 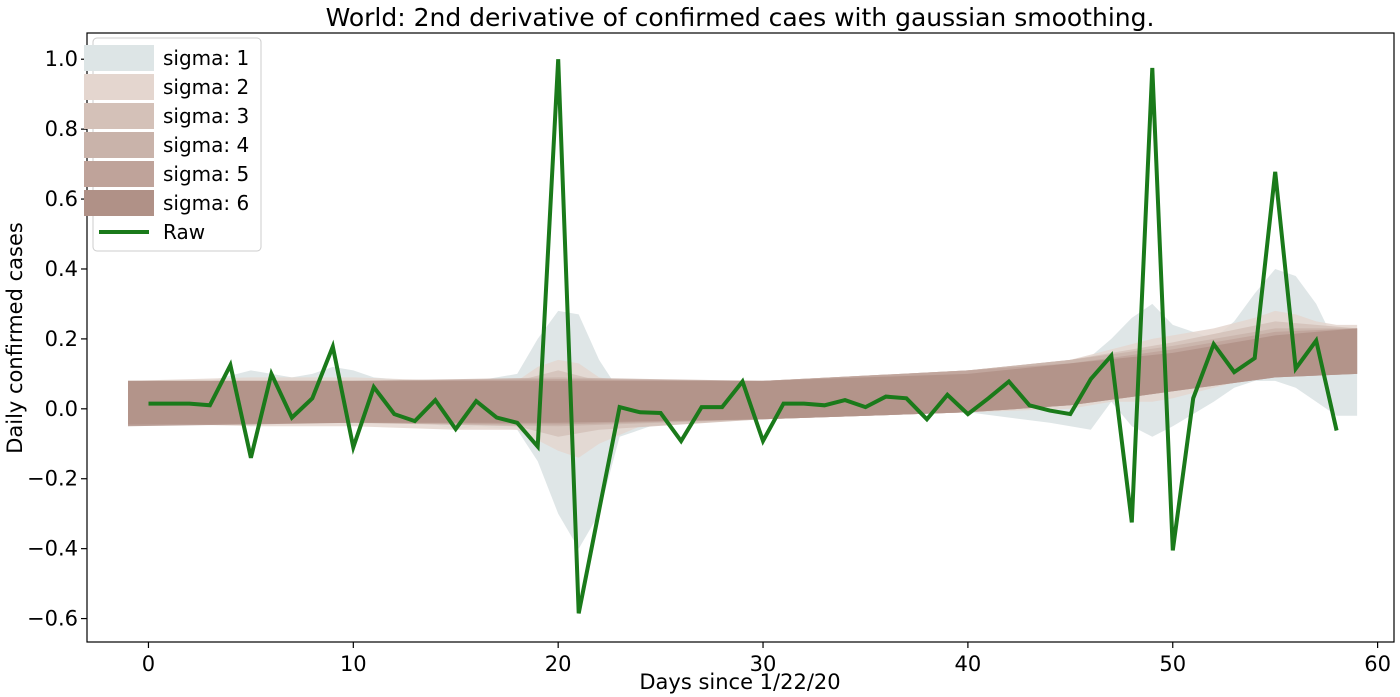 I want to click on y-tick-label: 0.2, so click(x=61, y=339).